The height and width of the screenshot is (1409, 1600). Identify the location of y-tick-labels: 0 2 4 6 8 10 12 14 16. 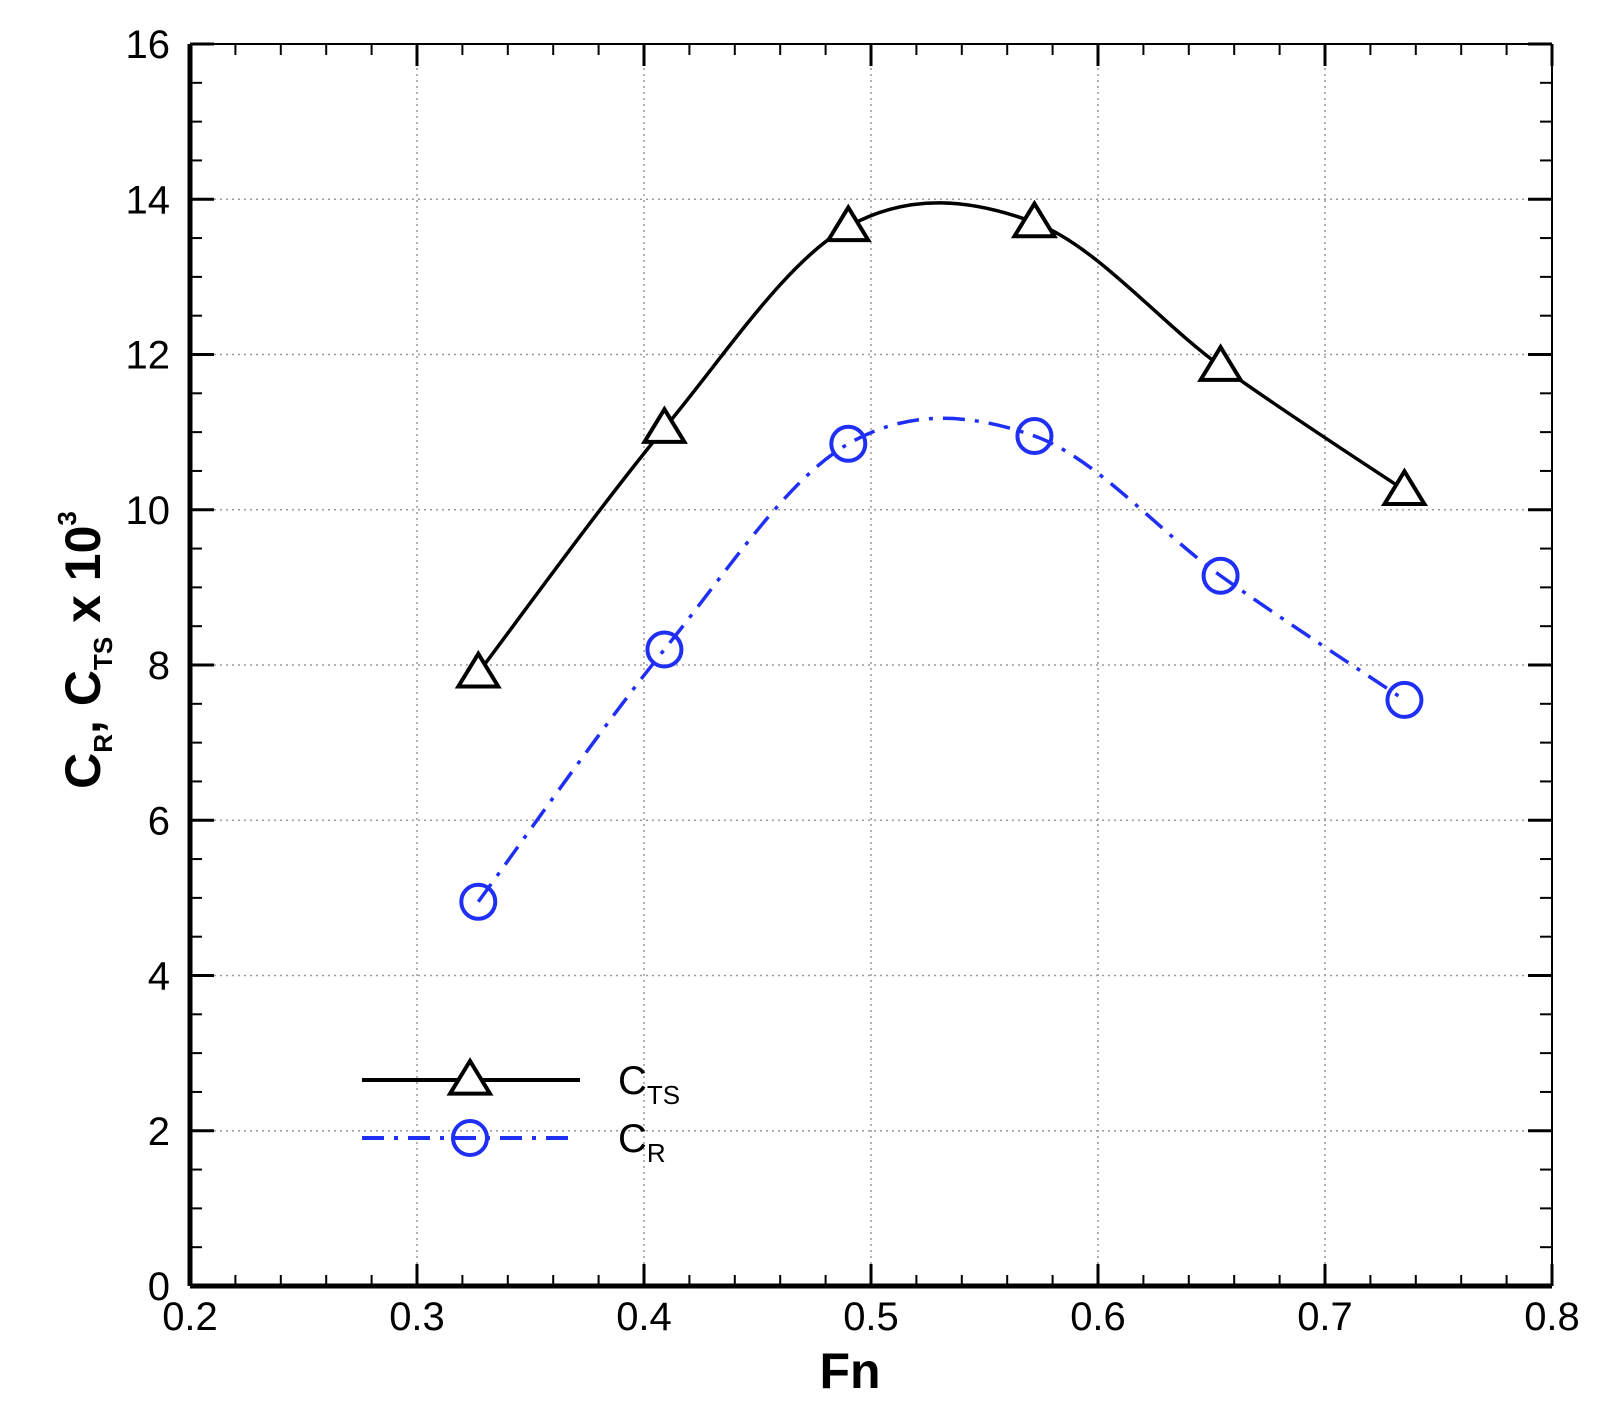
(148, 666).